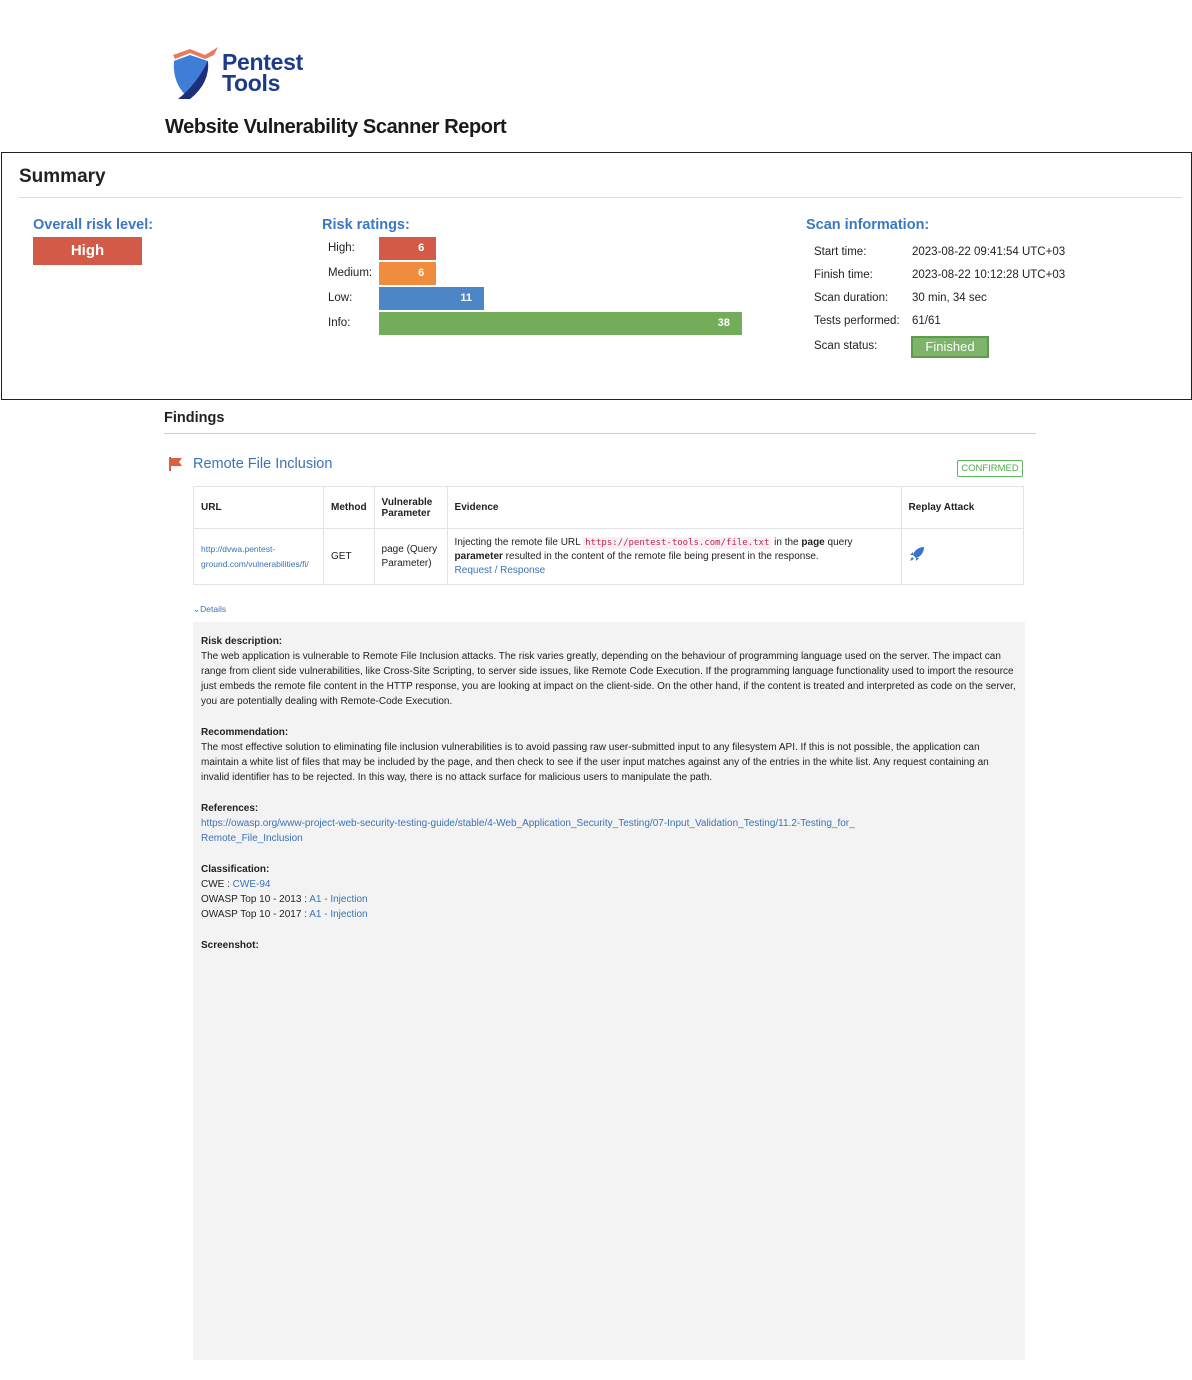 Image resolution: width=1192 pixels, height=1380 pixels. I want to click on method-cell: GET, so click(349, 556).